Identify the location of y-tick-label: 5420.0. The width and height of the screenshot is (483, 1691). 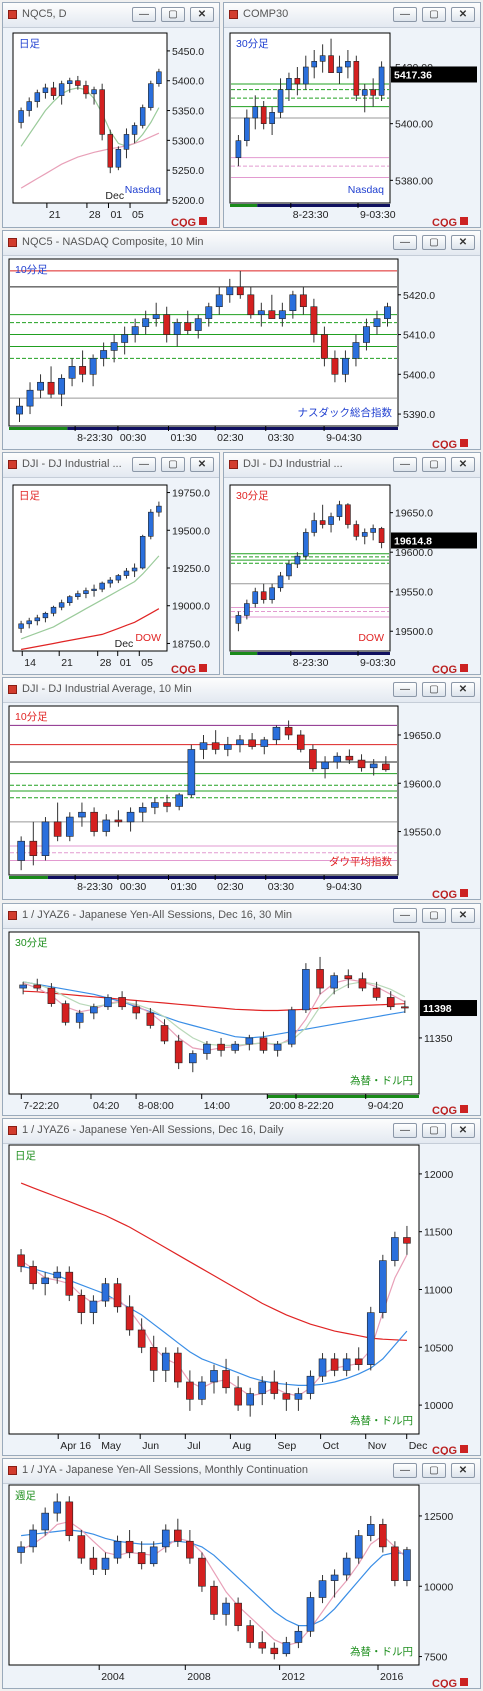
(419, 296).